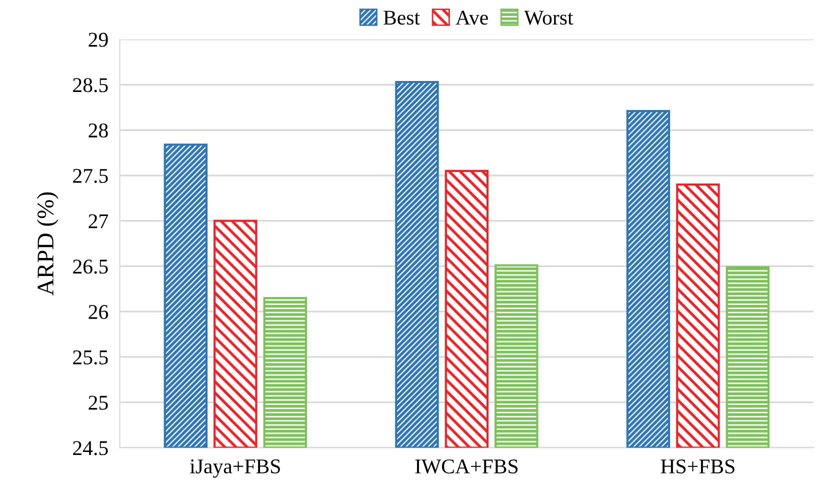 This screenshot has height=492, width=826. I want to click on legend-label: Ave, so click(472, 17).